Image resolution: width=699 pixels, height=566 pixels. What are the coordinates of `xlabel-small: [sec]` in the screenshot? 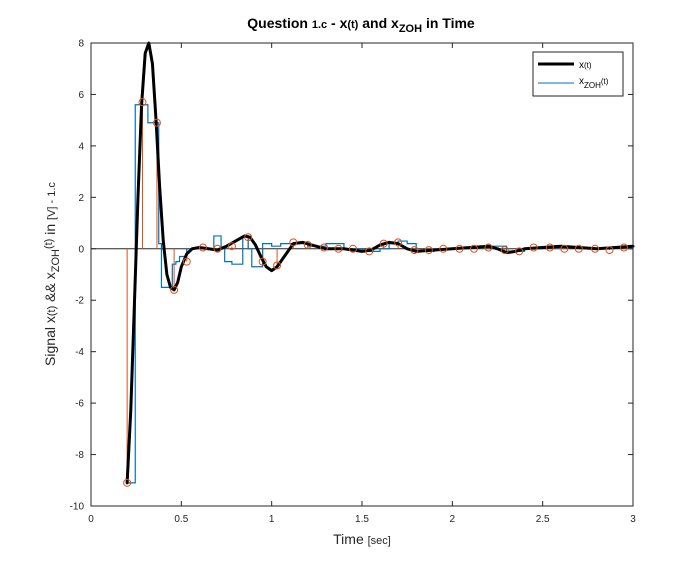 It's located at (379, 541).